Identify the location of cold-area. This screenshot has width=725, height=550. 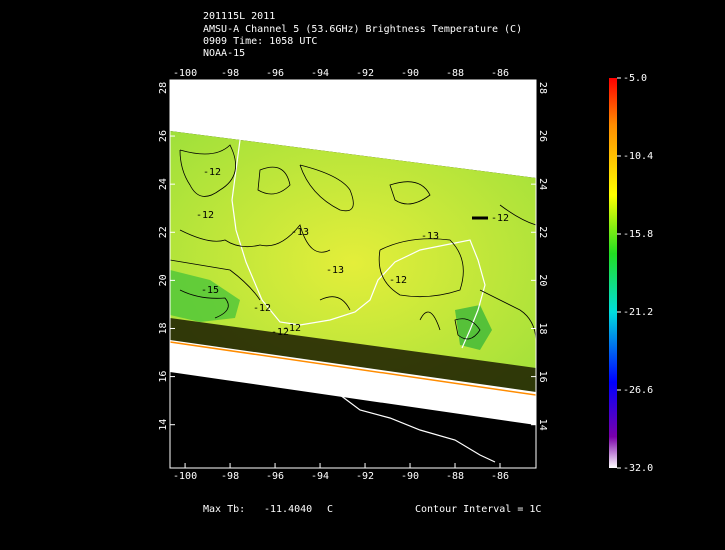
(205, 296).